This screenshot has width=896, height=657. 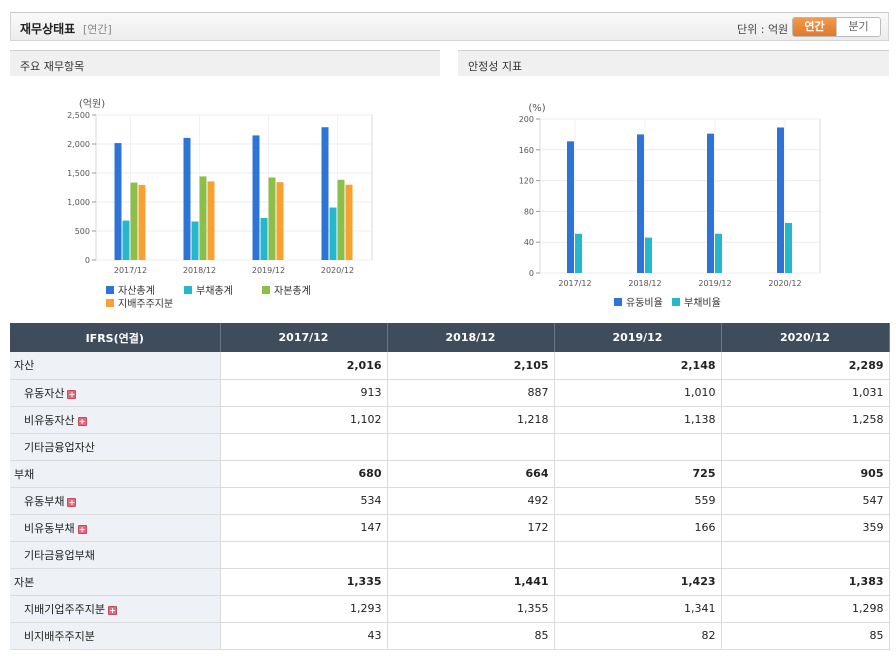 I want to click on value-cell: 1,298, so click(x=805, y=609).